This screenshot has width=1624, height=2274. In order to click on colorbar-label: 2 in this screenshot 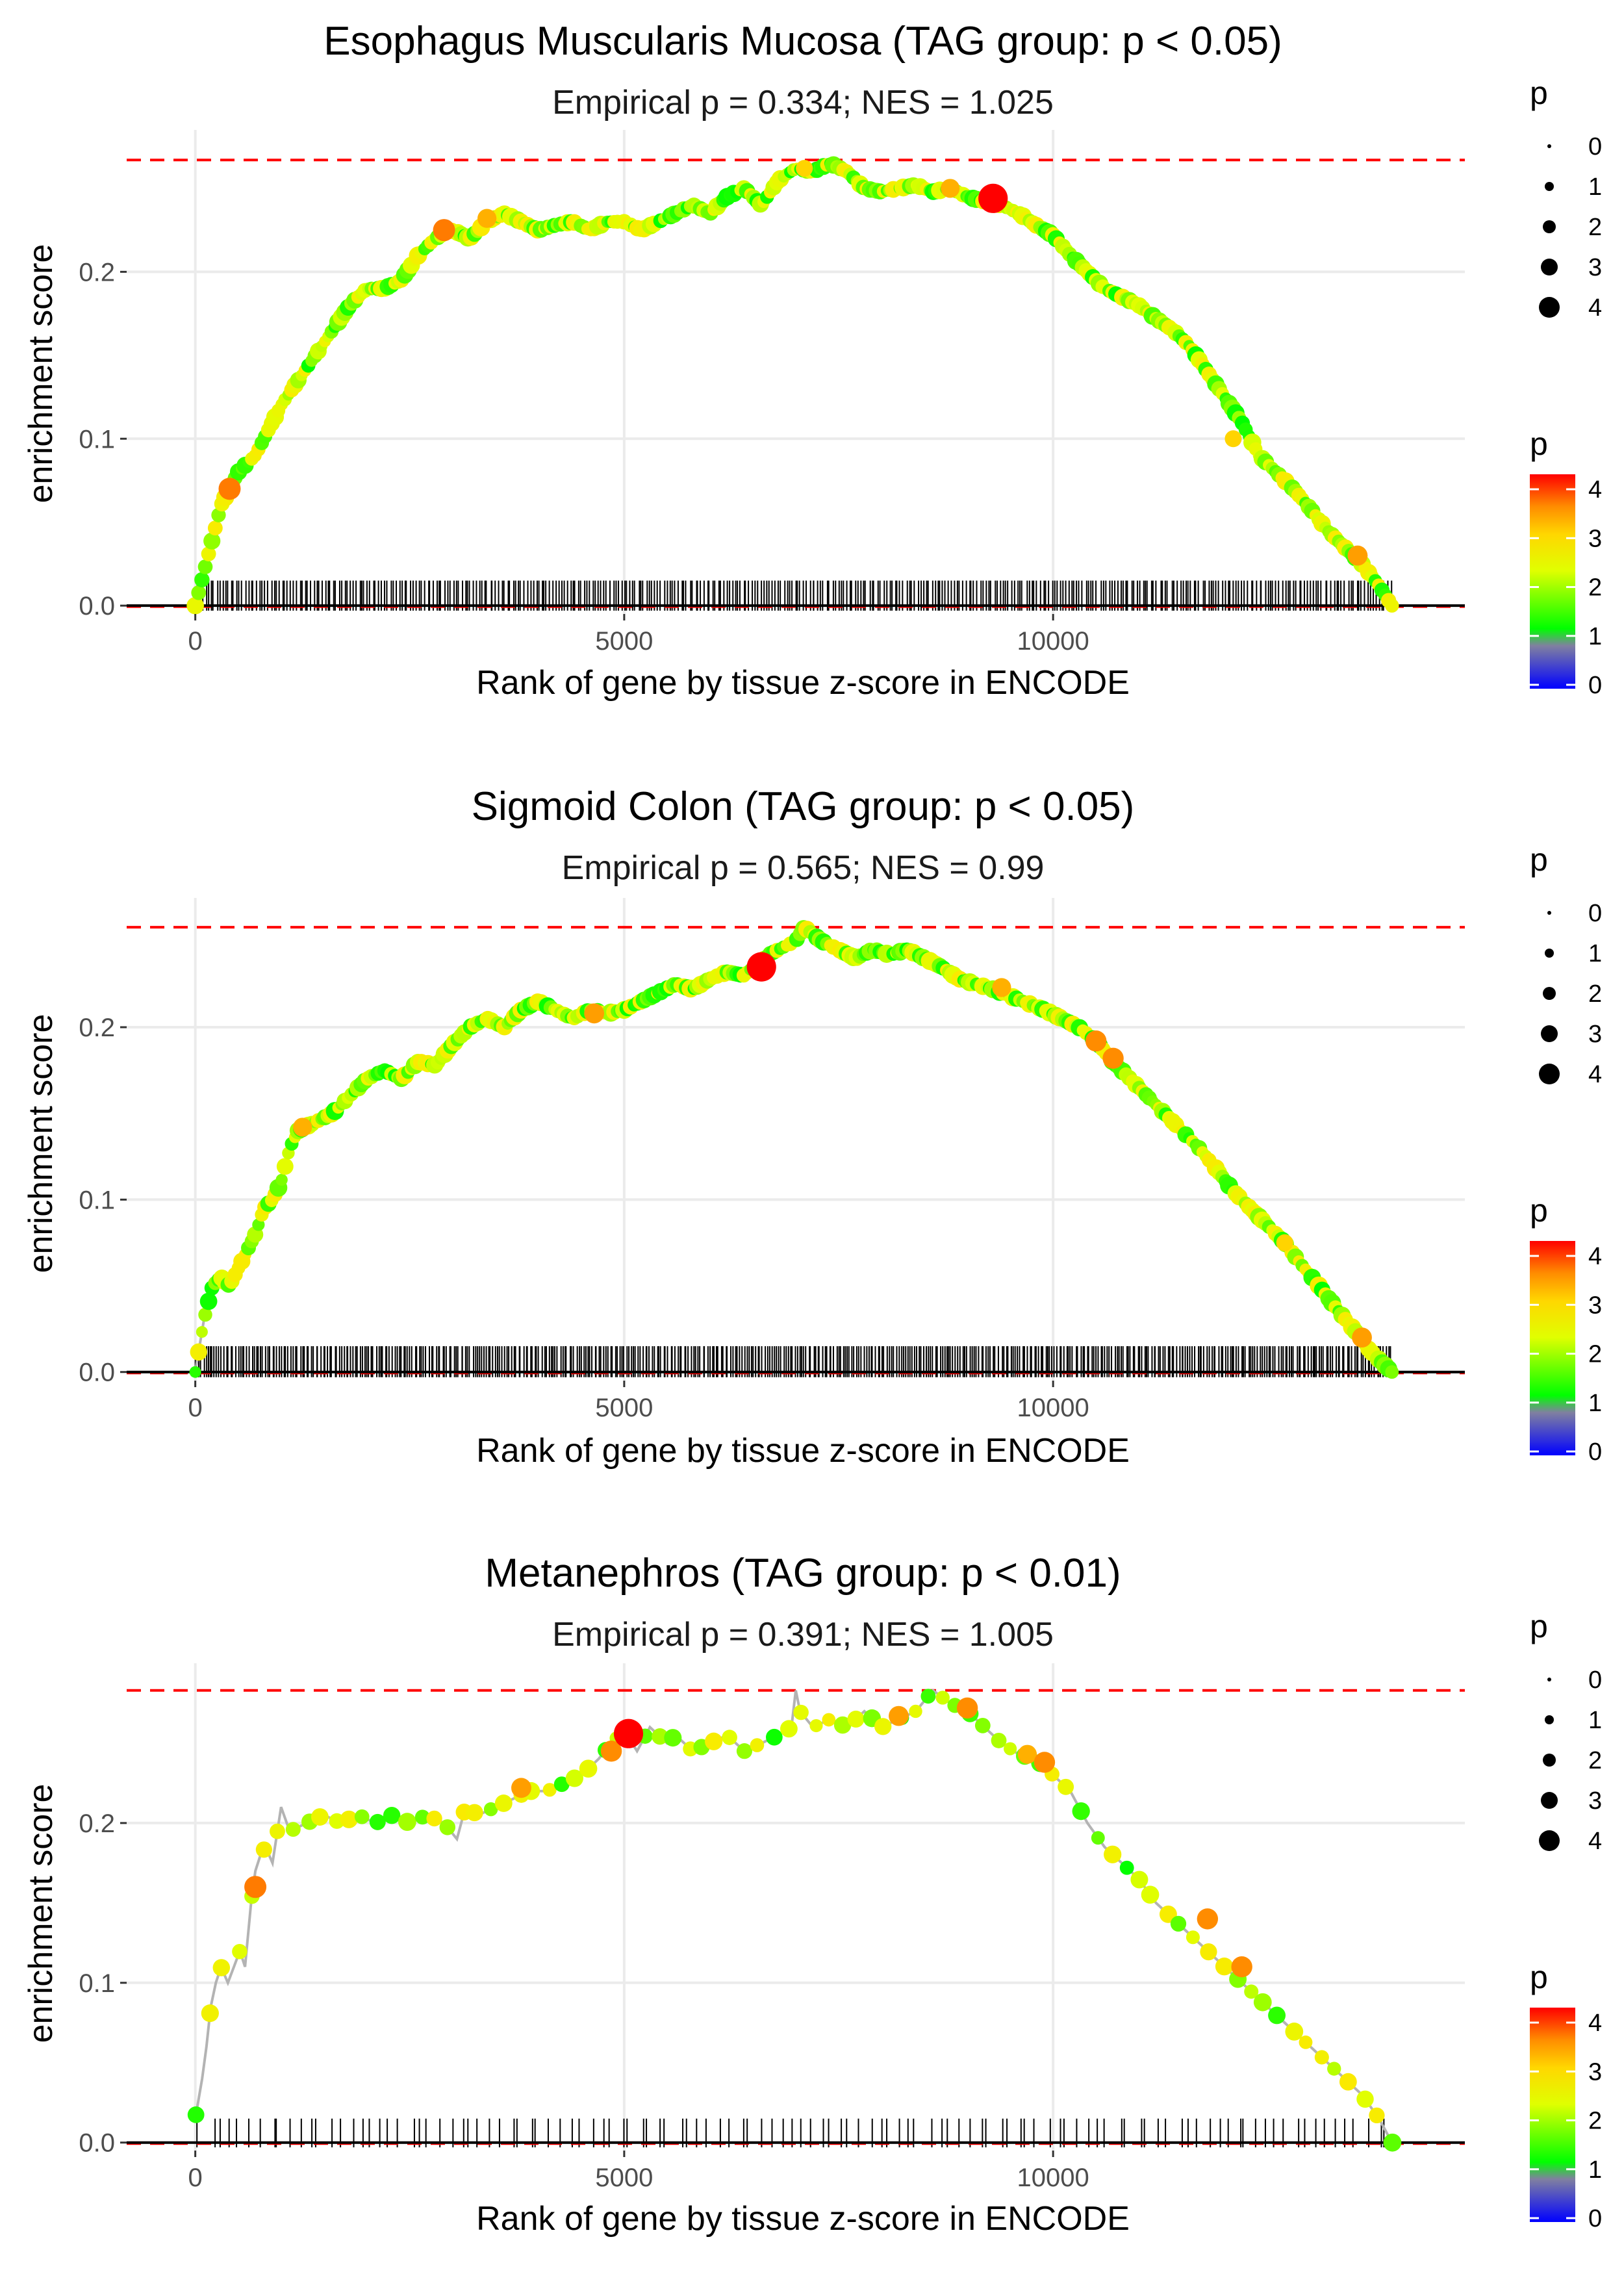, I will do `click(1595, 588)`.